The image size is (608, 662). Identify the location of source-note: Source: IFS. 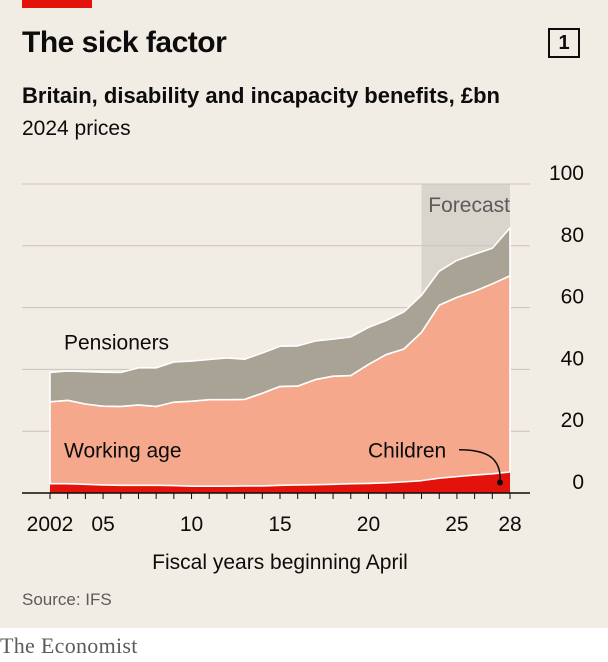
(67, 599).